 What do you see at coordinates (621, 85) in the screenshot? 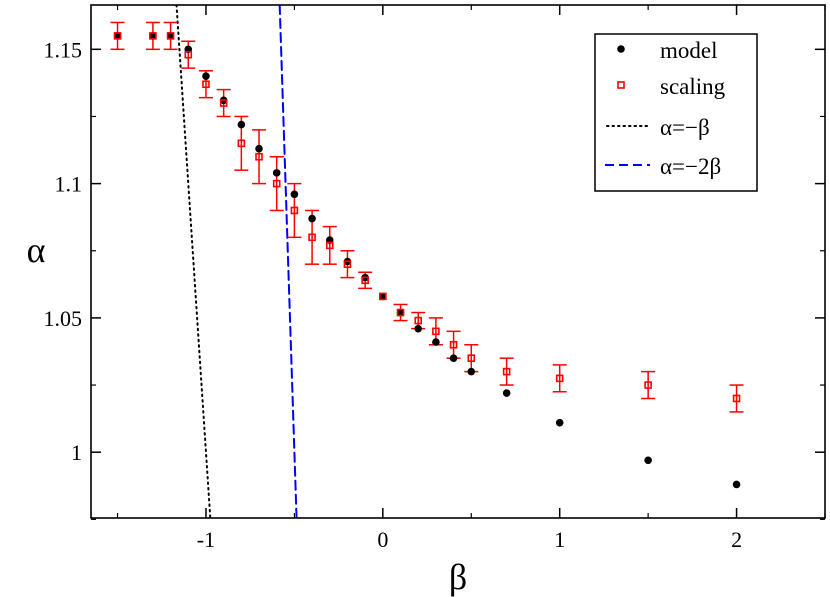
I see `legend-scaling-symbol` at bounding box center [621, 85].